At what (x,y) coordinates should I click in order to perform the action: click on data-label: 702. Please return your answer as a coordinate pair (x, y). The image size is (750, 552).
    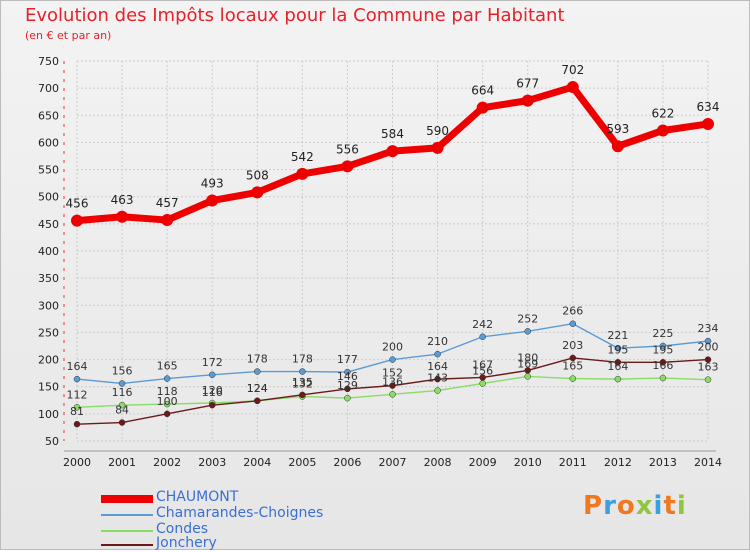
    Looking at the image, I should click on (572, 70).